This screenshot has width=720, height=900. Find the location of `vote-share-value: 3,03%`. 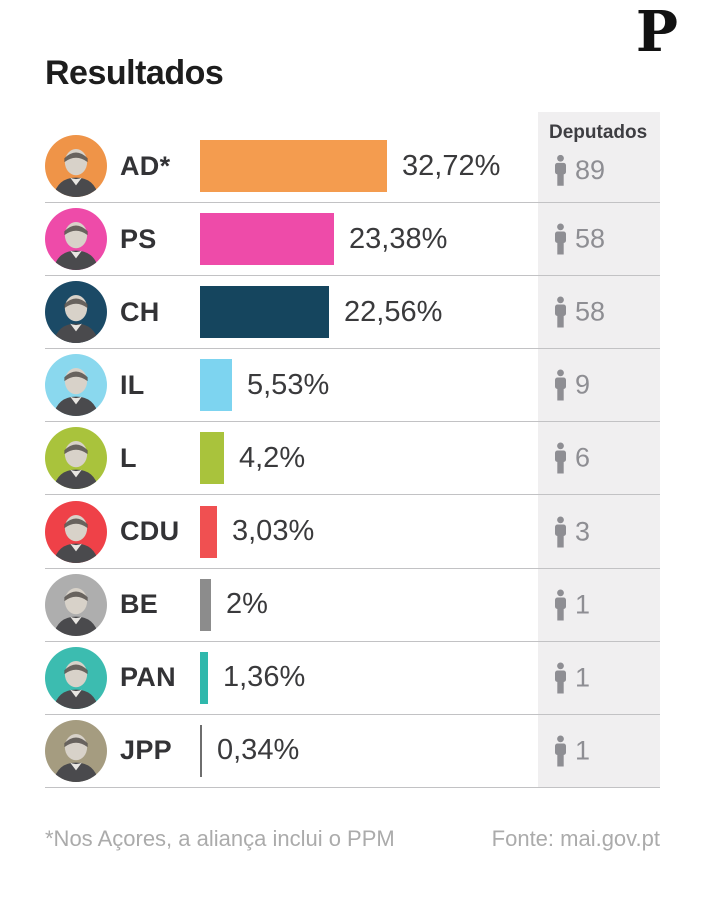

vote-share-value: 3,03% is located at coordinates (273, 531).